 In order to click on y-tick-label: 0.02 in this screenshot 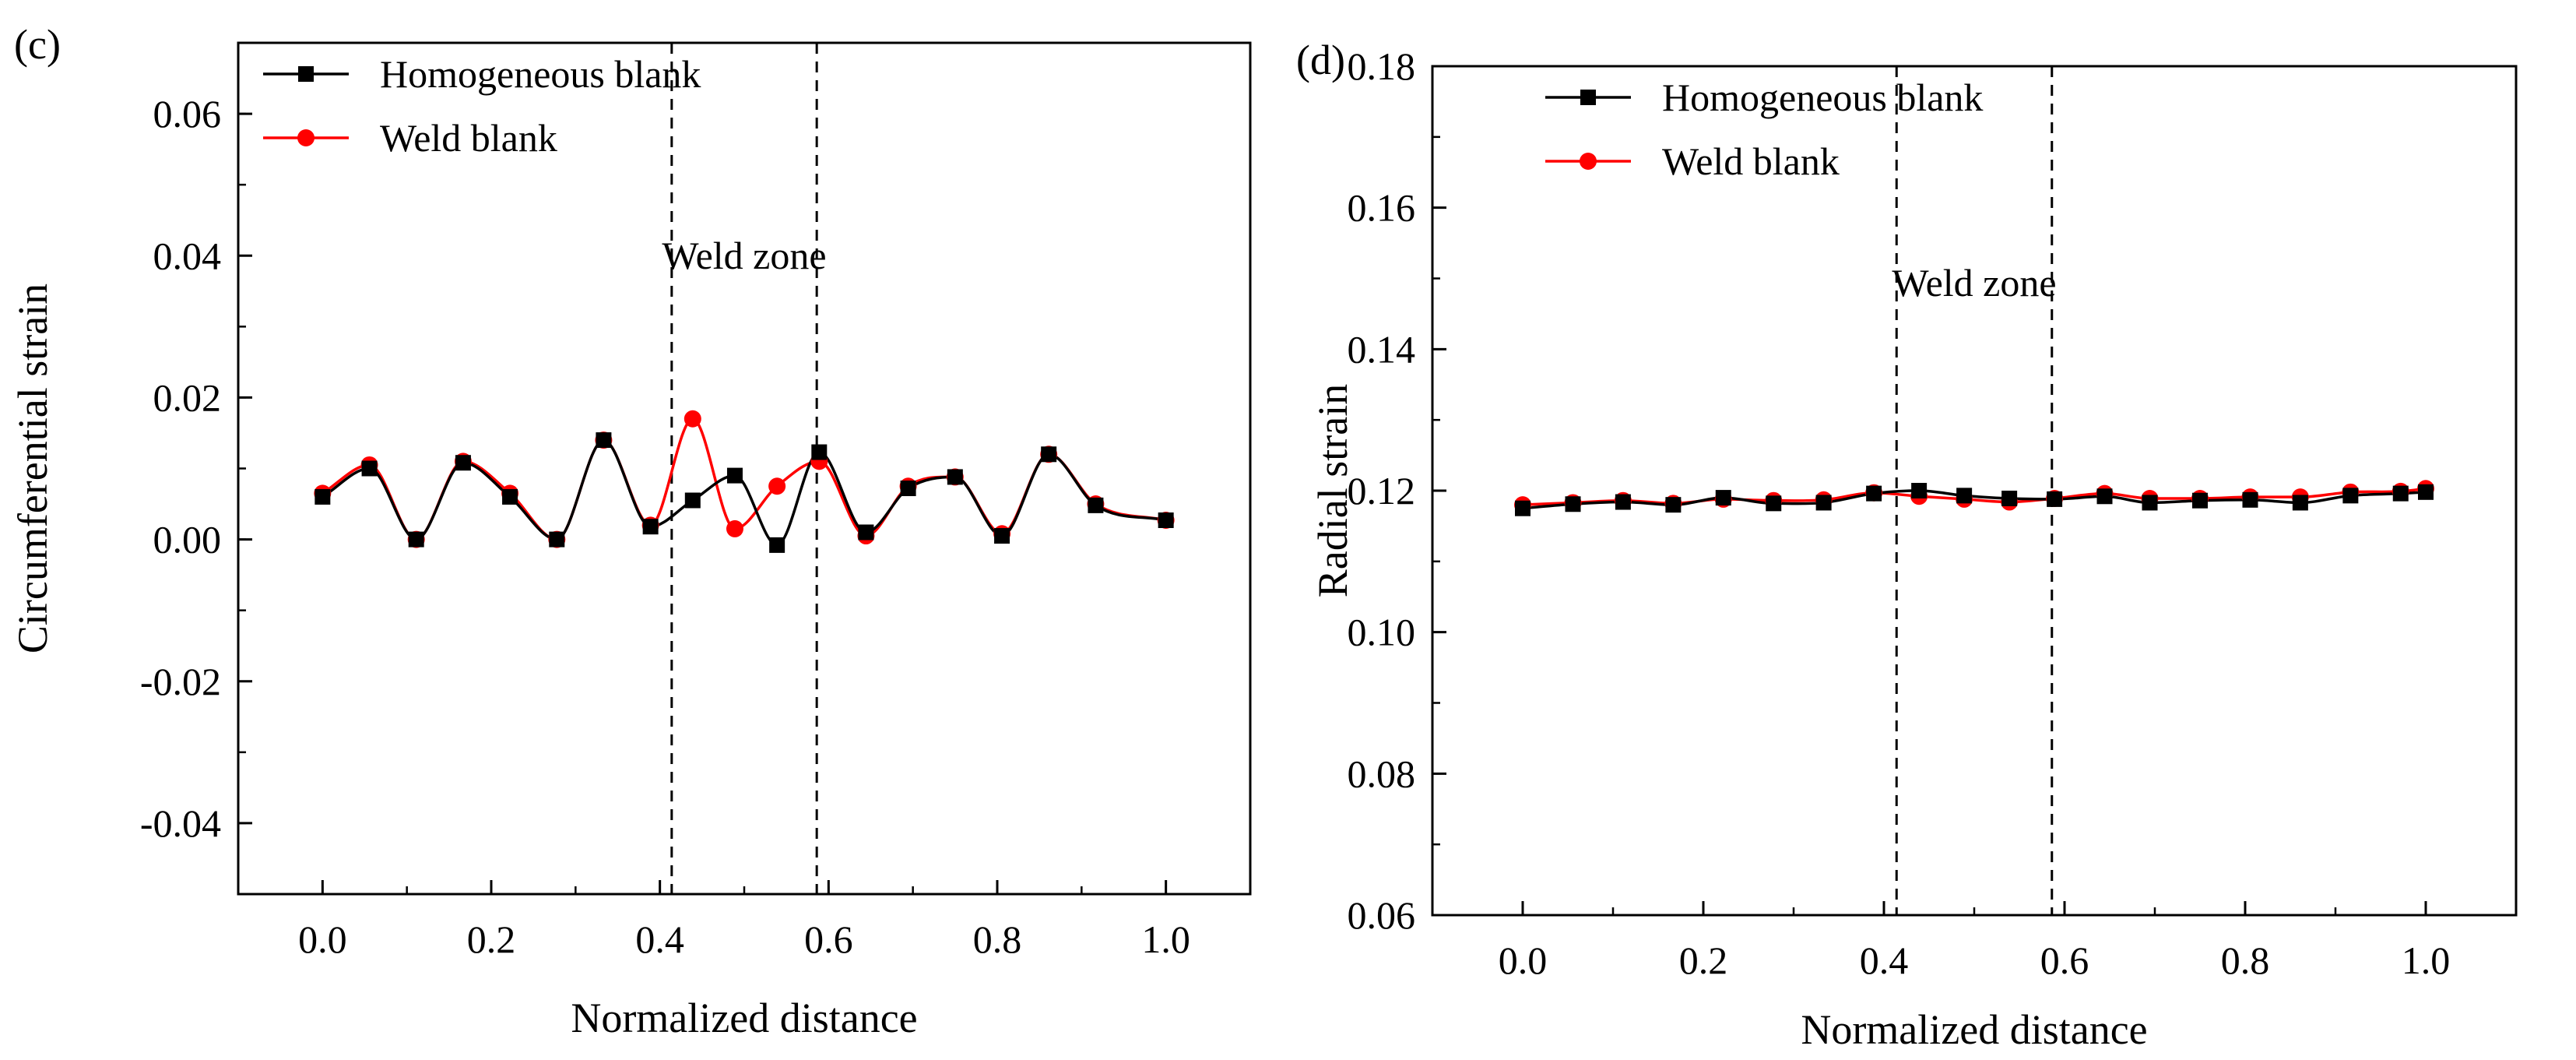, I will do `click(187, 397)`.